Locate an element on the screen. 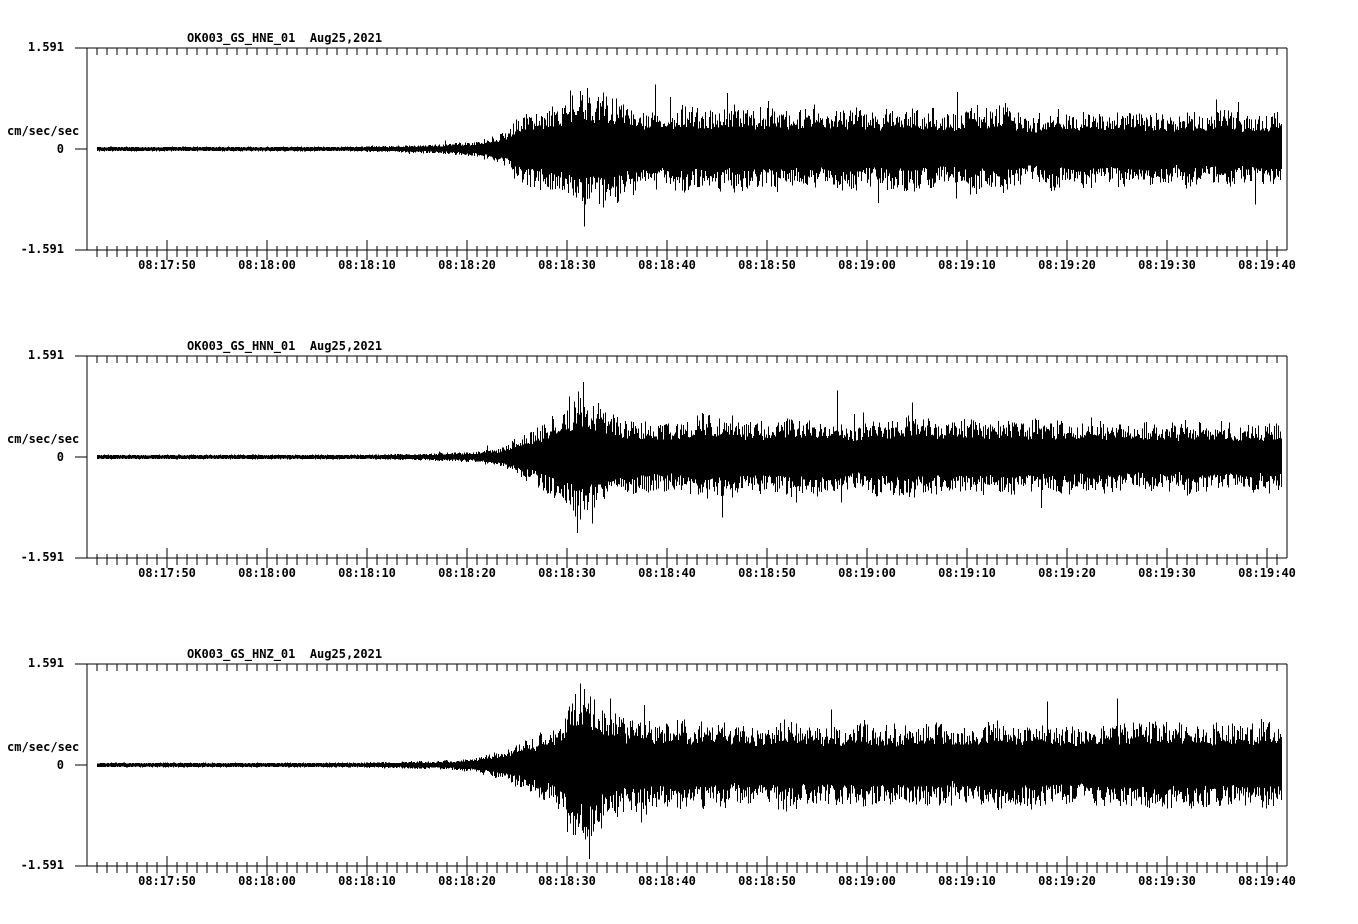  panel-title-hnz: OK003_GS_HNZ_01 Aug25,2021 is located at coordinates (285, 654).